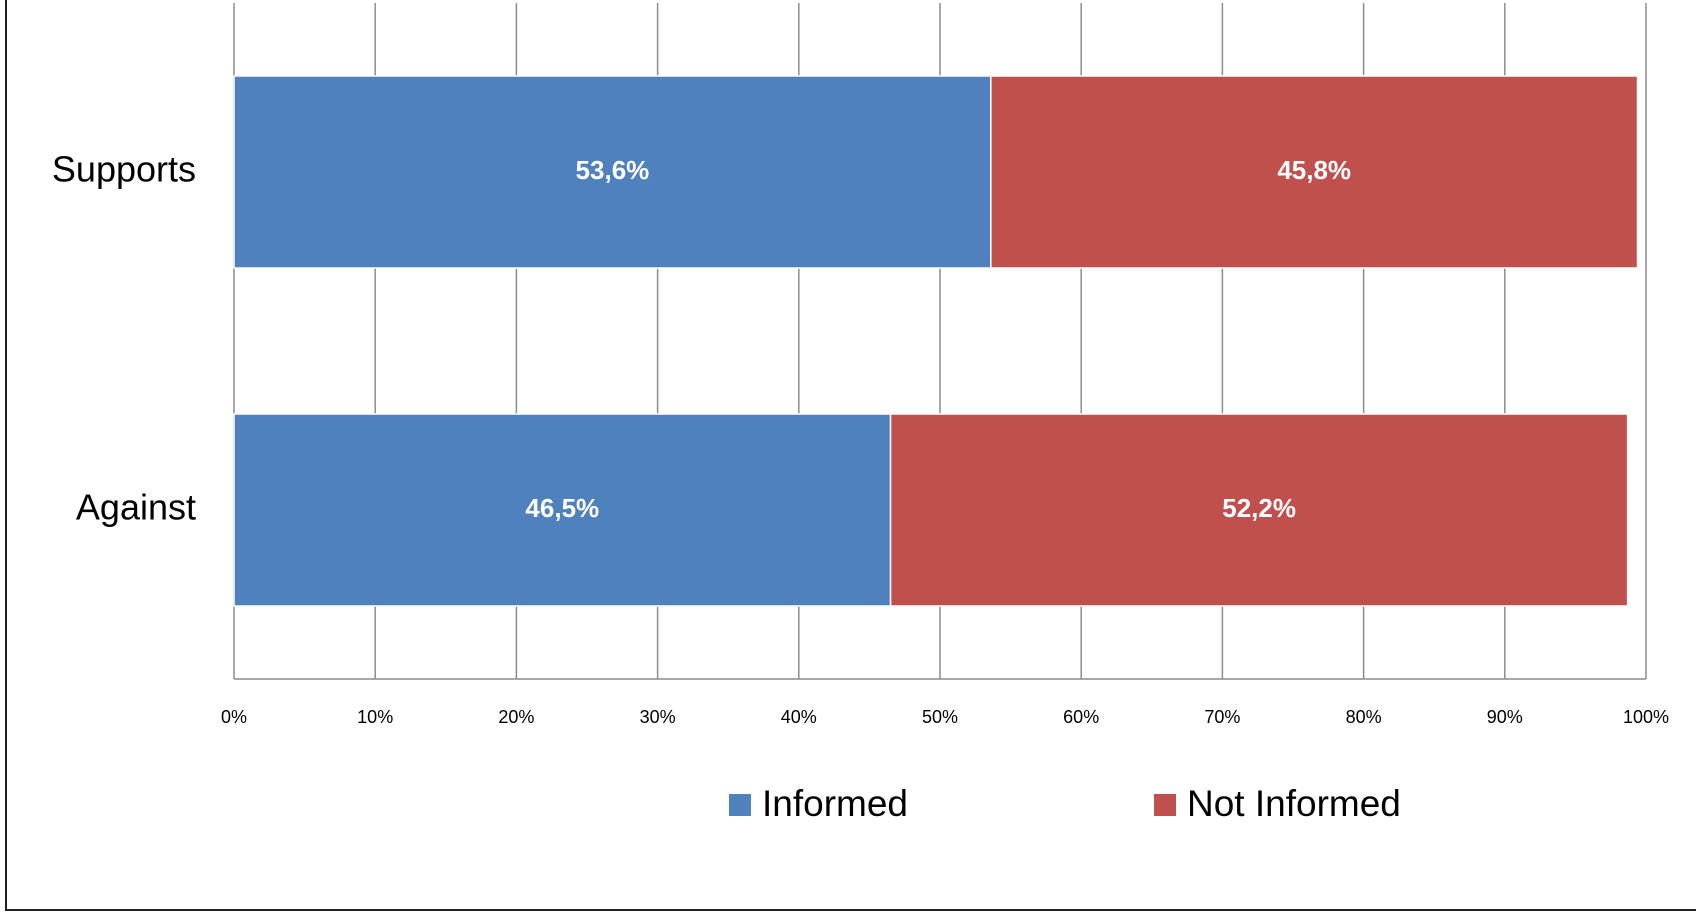  I want to click on x-tick-label: 10%, so click(375, 717).